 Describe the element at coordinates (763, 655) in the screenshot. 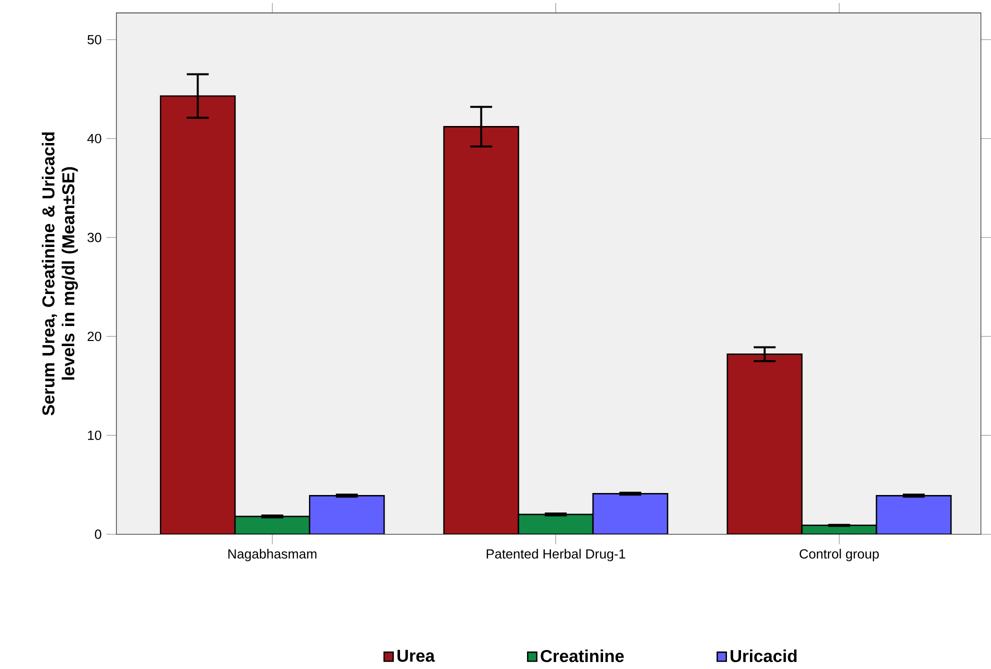

I see `legend-label: Uricacid` at that location.